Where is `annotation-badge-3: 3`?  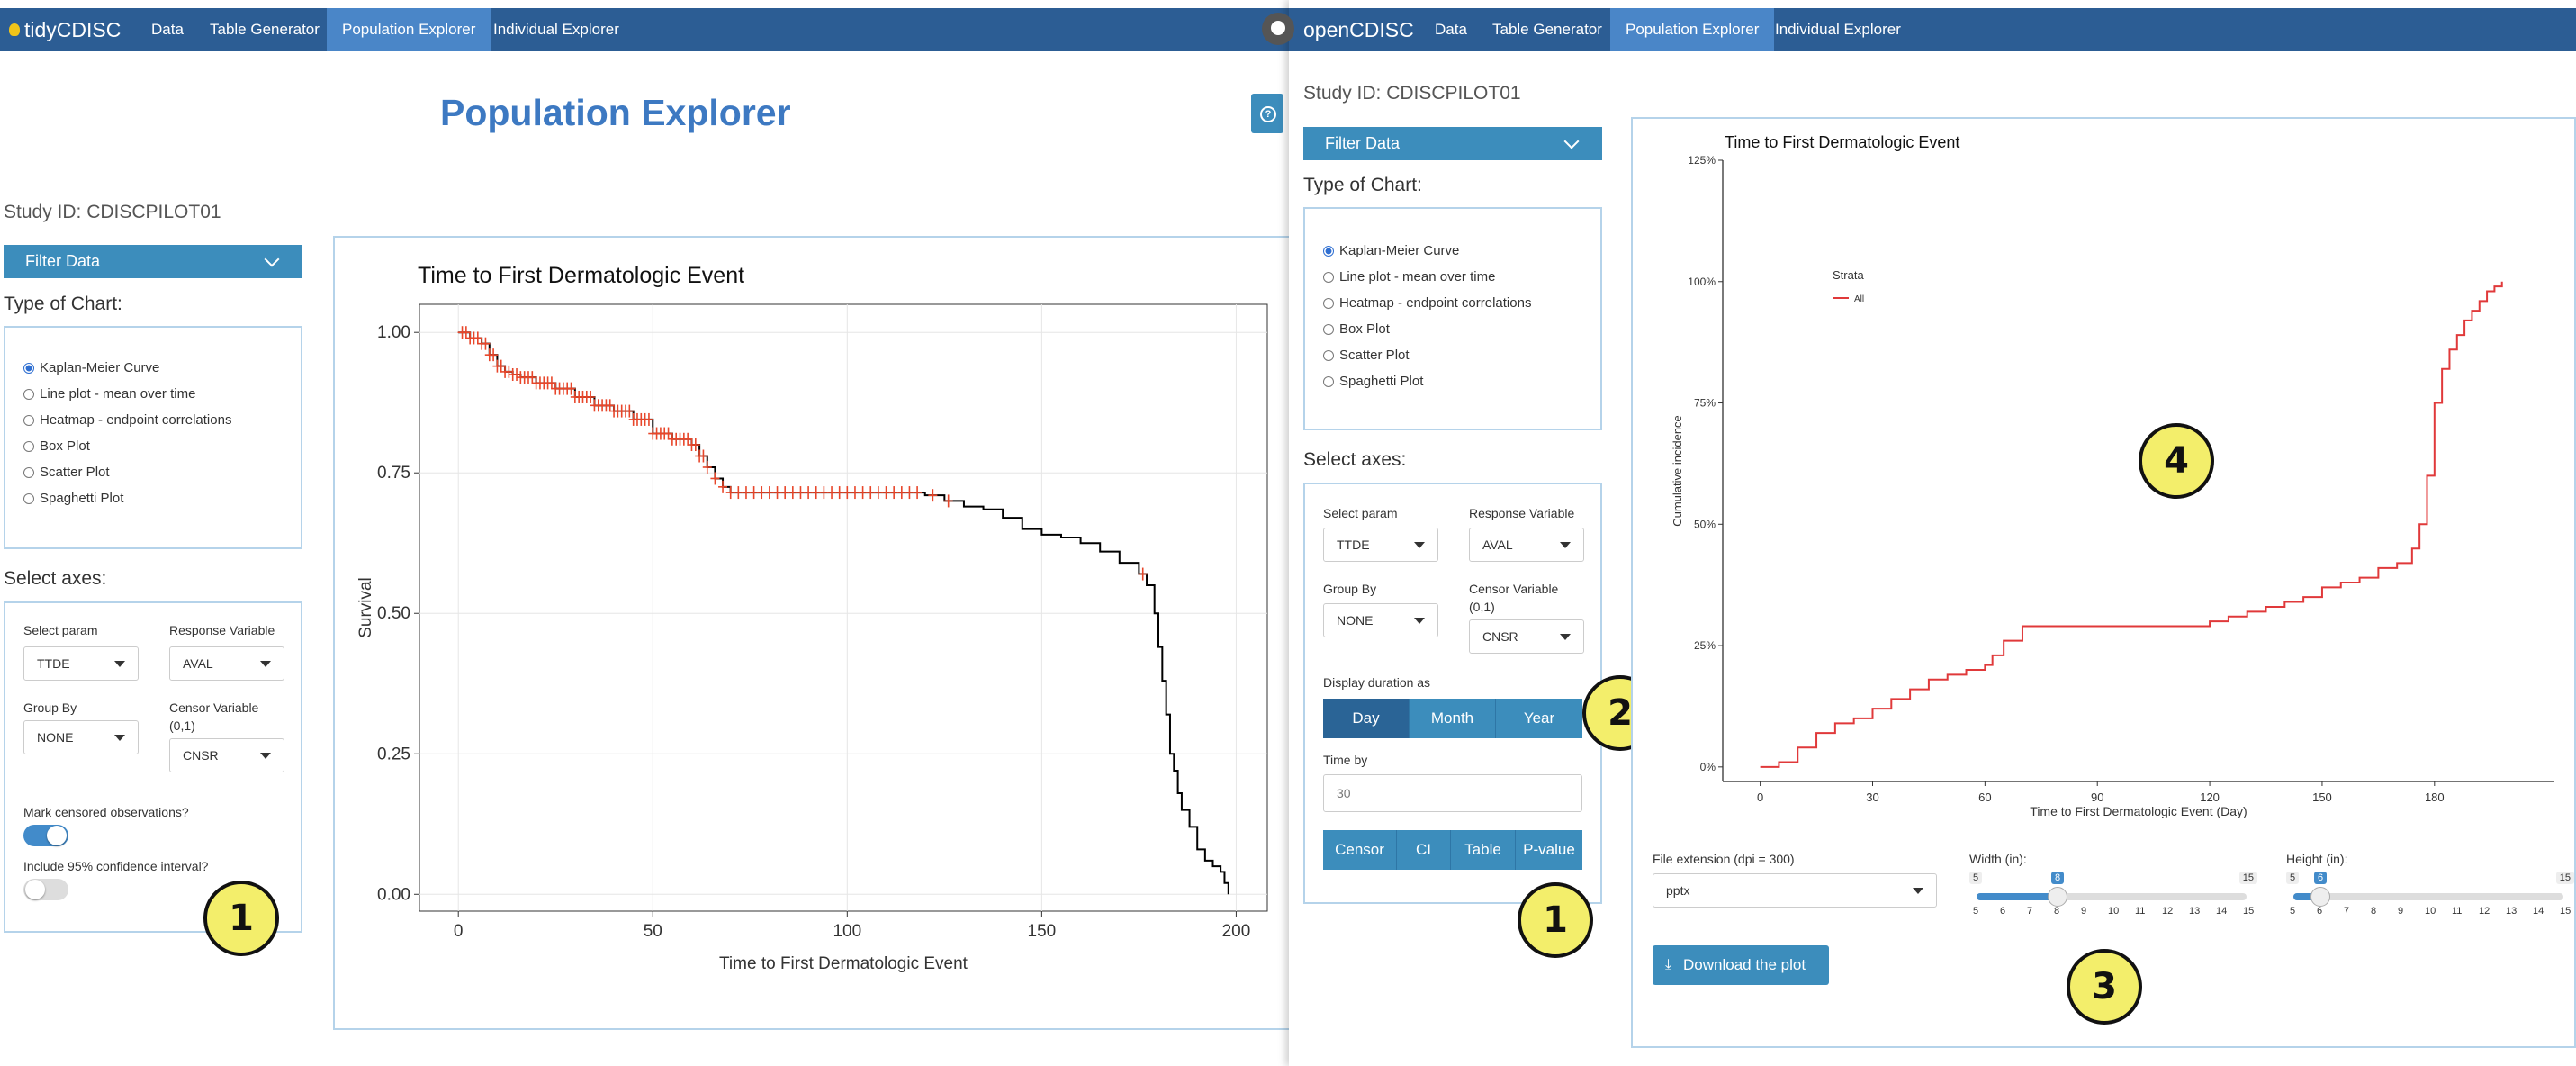
annotation-badge-3: 3 is located at coordinates (2104, 987).